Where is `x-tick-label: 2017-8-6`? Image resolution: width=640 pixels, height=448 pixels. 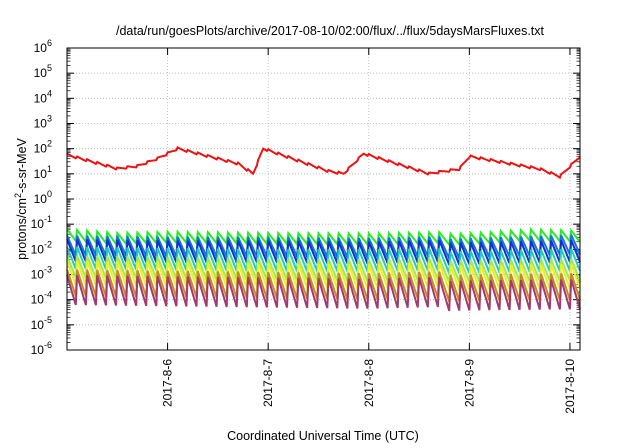 x-tick-label: 2017-8-6 is located at coordinates (168, 383).